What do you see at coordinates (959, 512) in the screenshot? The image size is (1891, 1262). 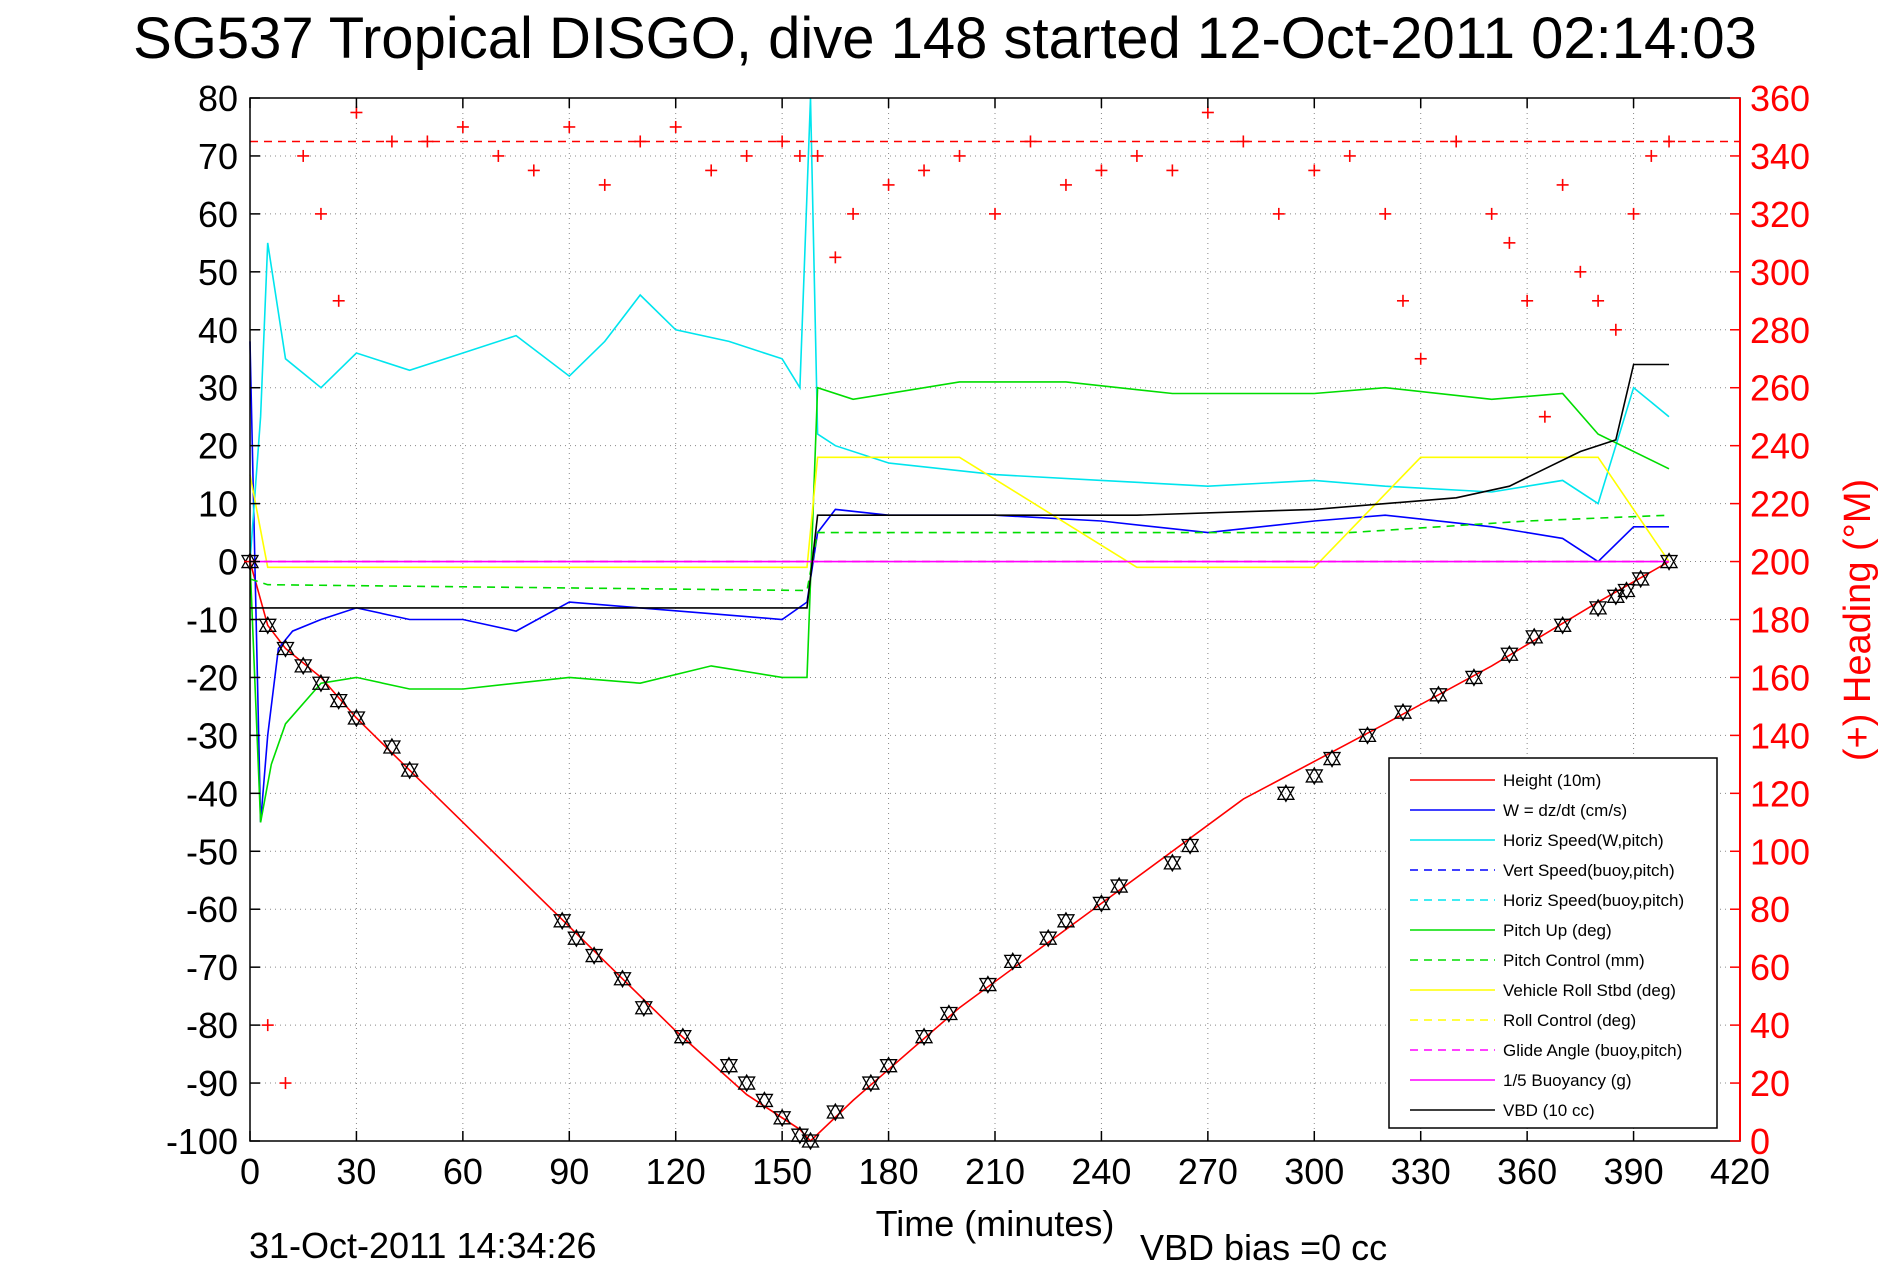 I see `series-vehicle-roll-stbd-deg` at bounding box center [959, 512].